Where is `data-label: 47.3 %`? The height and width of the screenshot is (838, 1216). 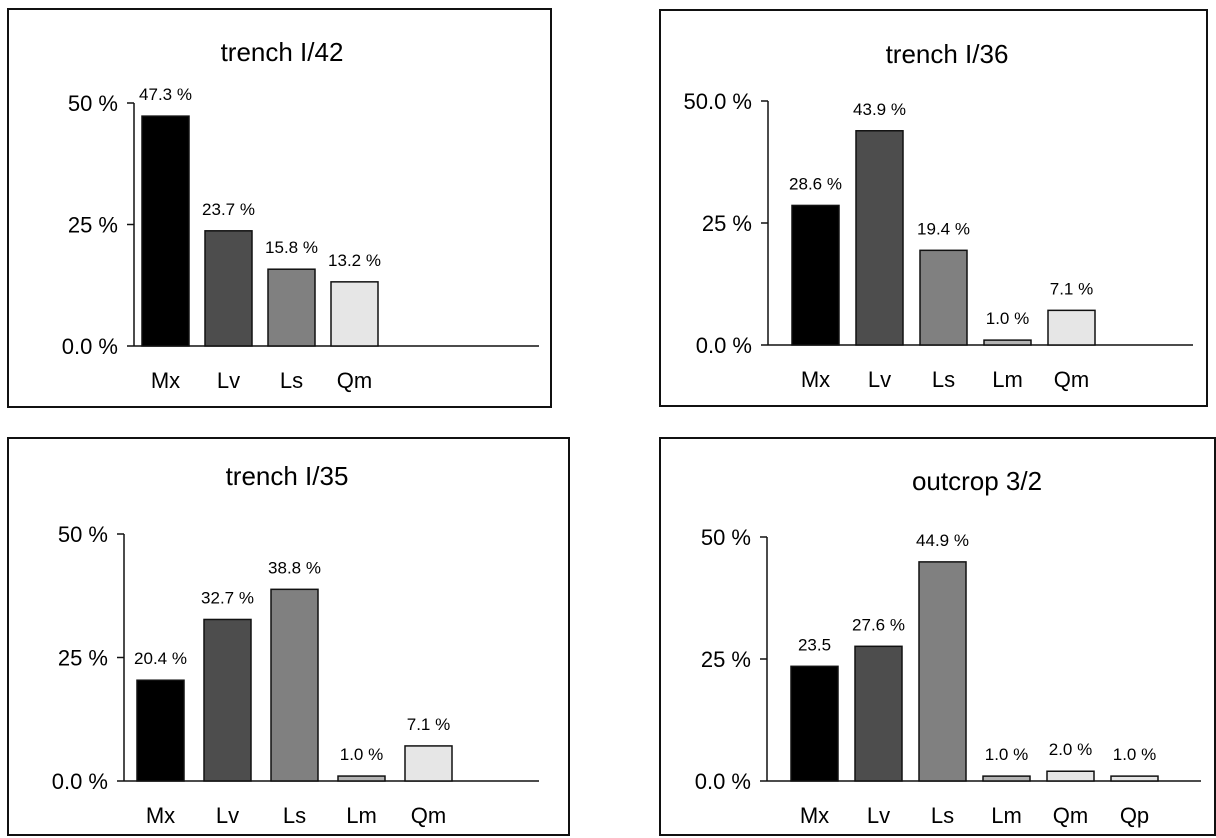 data-label: 47.3 % is located at coordinates (165, 94).